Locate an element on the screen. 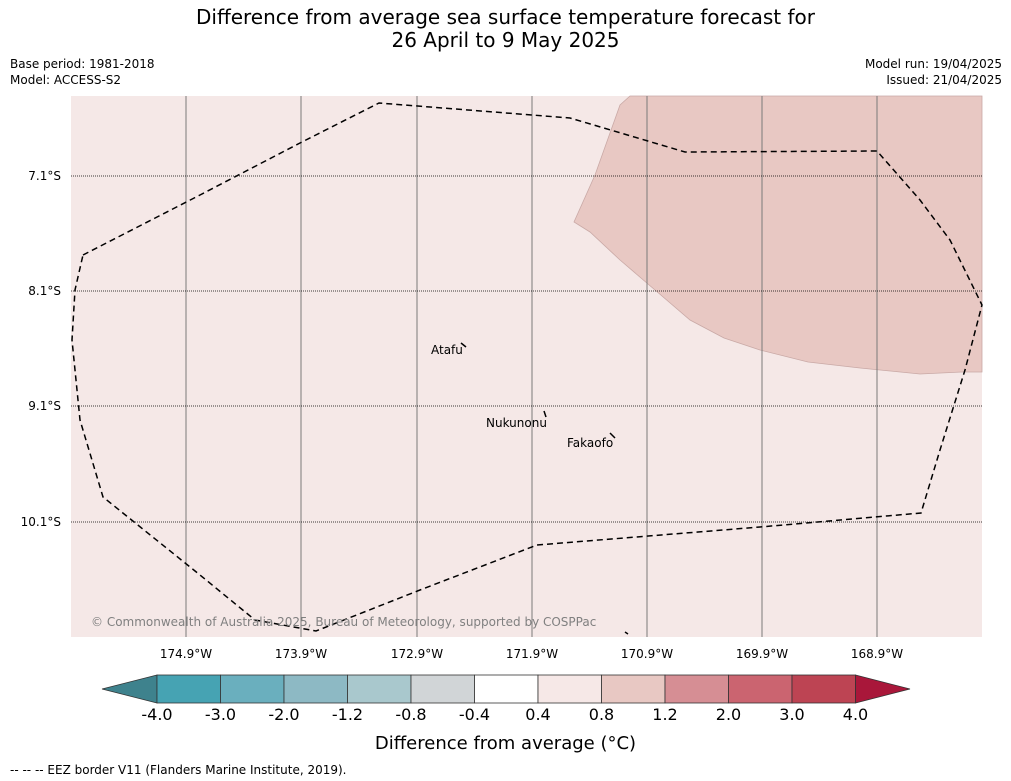 The image size is (1011, 781). atafu-island-shape is located at coordinates (463, 345).